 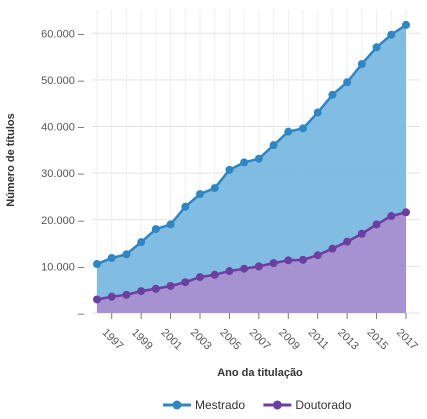 What do you see at coordinates (230, 340) in the screenshot?
I see `x-tick-label: 2005` at bounding box center [230, 340].